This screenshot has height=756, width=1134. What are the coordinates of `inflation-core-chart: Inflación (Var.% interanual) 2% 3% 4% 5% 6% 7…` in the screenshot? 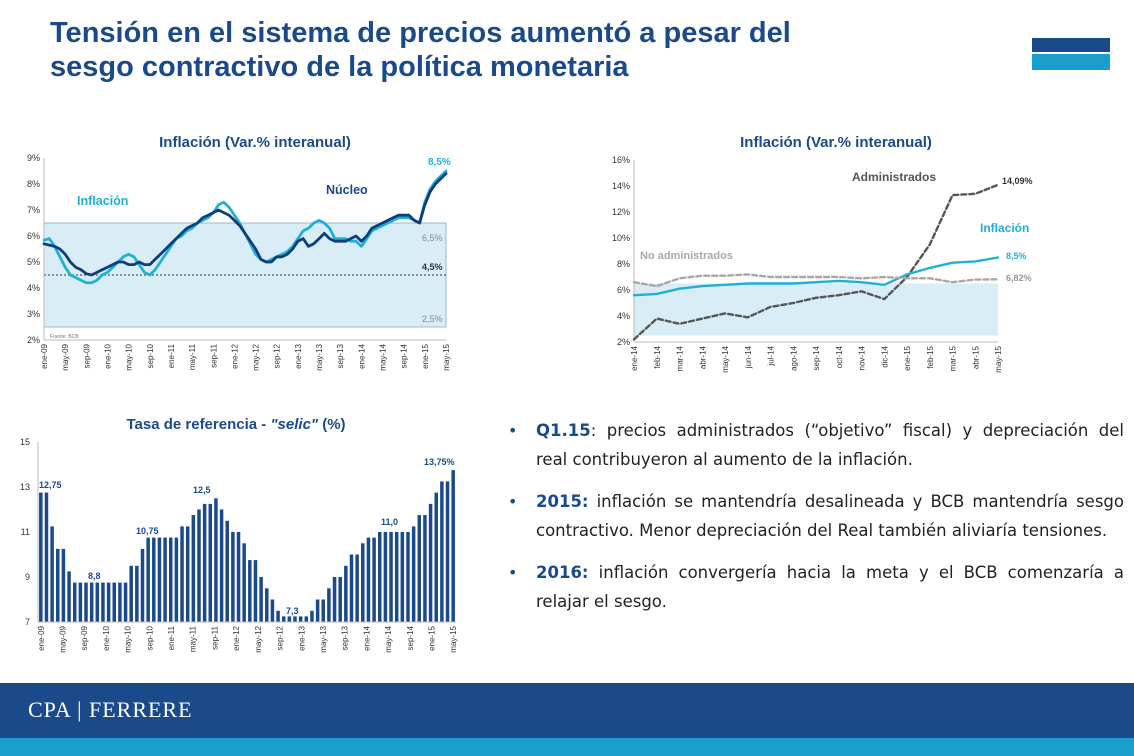 It's located at (239, 252).